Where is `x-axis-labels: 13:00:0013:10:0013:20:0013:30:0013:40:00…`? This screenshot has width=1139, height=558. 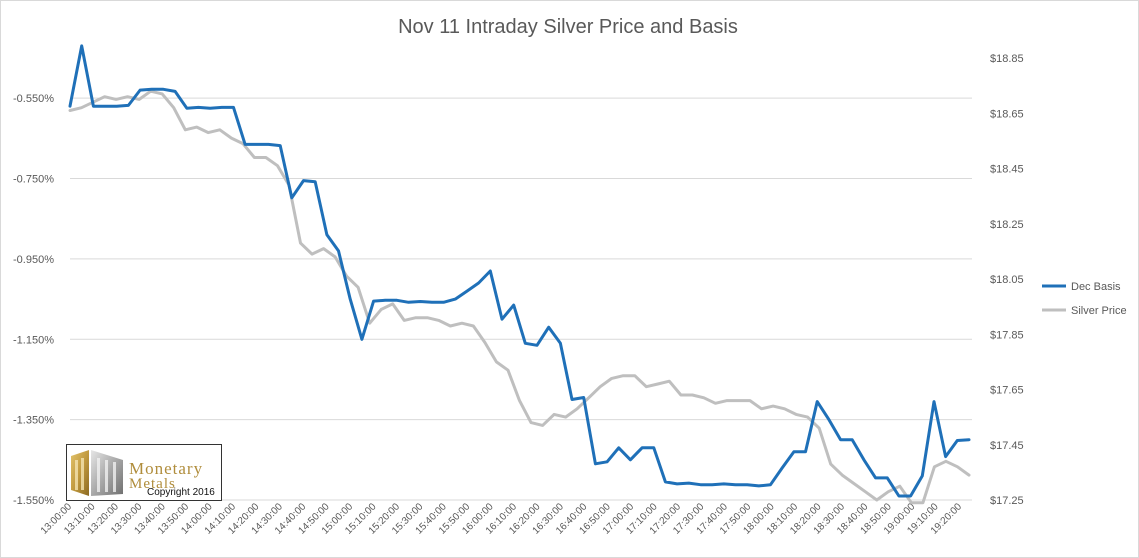 x-axis-labels: 13:00:0013:10:0013:20:0013:30:0013:40:00… is located at coordinates (502, 519).